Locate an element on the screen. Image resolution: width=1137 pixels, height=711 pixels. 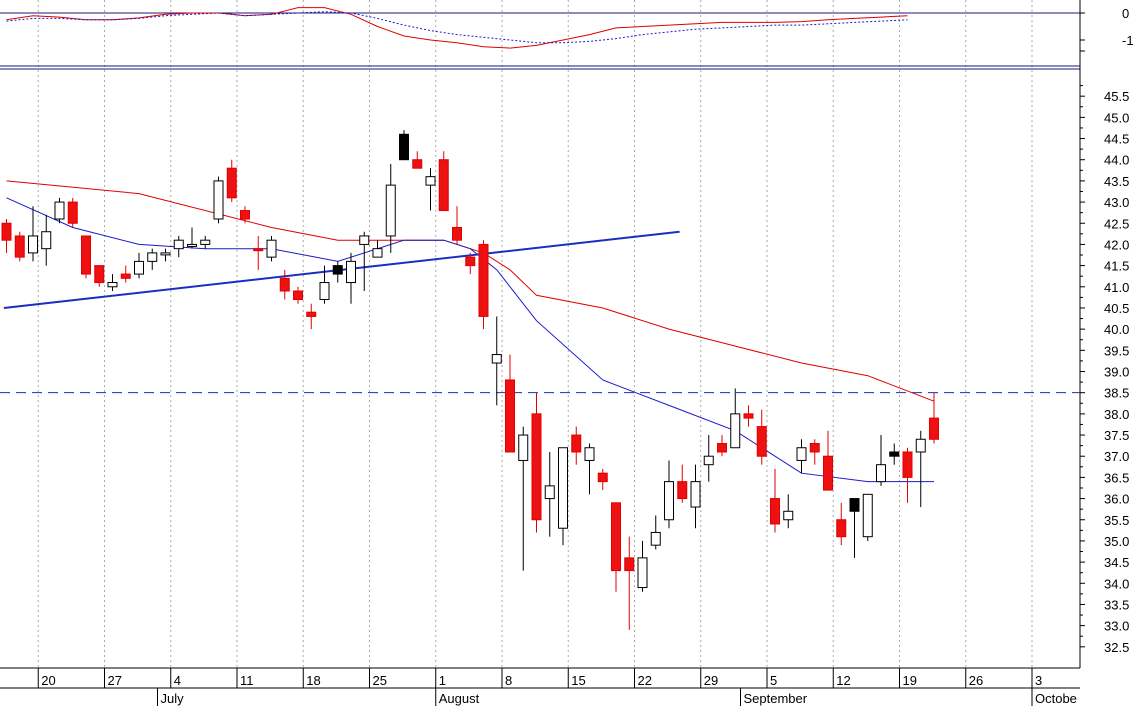
price-tick-label: 36.0 is located at coordinates (1116, 499).